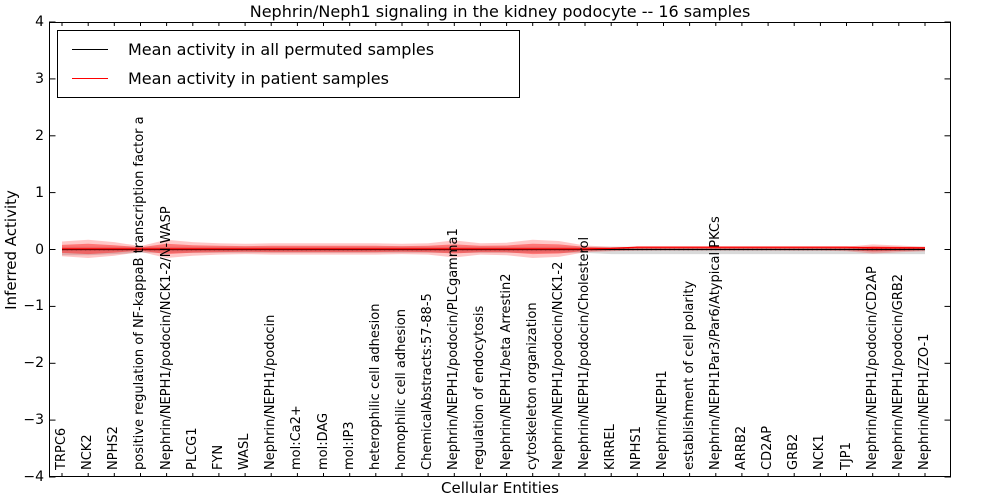 The height and width of the screenshot is (500, 1000). Describe the element at coordinates (428, 381) in the screenshot. I see `x-tick-label: ChemicalAbstracts:57-88-5` at that location.